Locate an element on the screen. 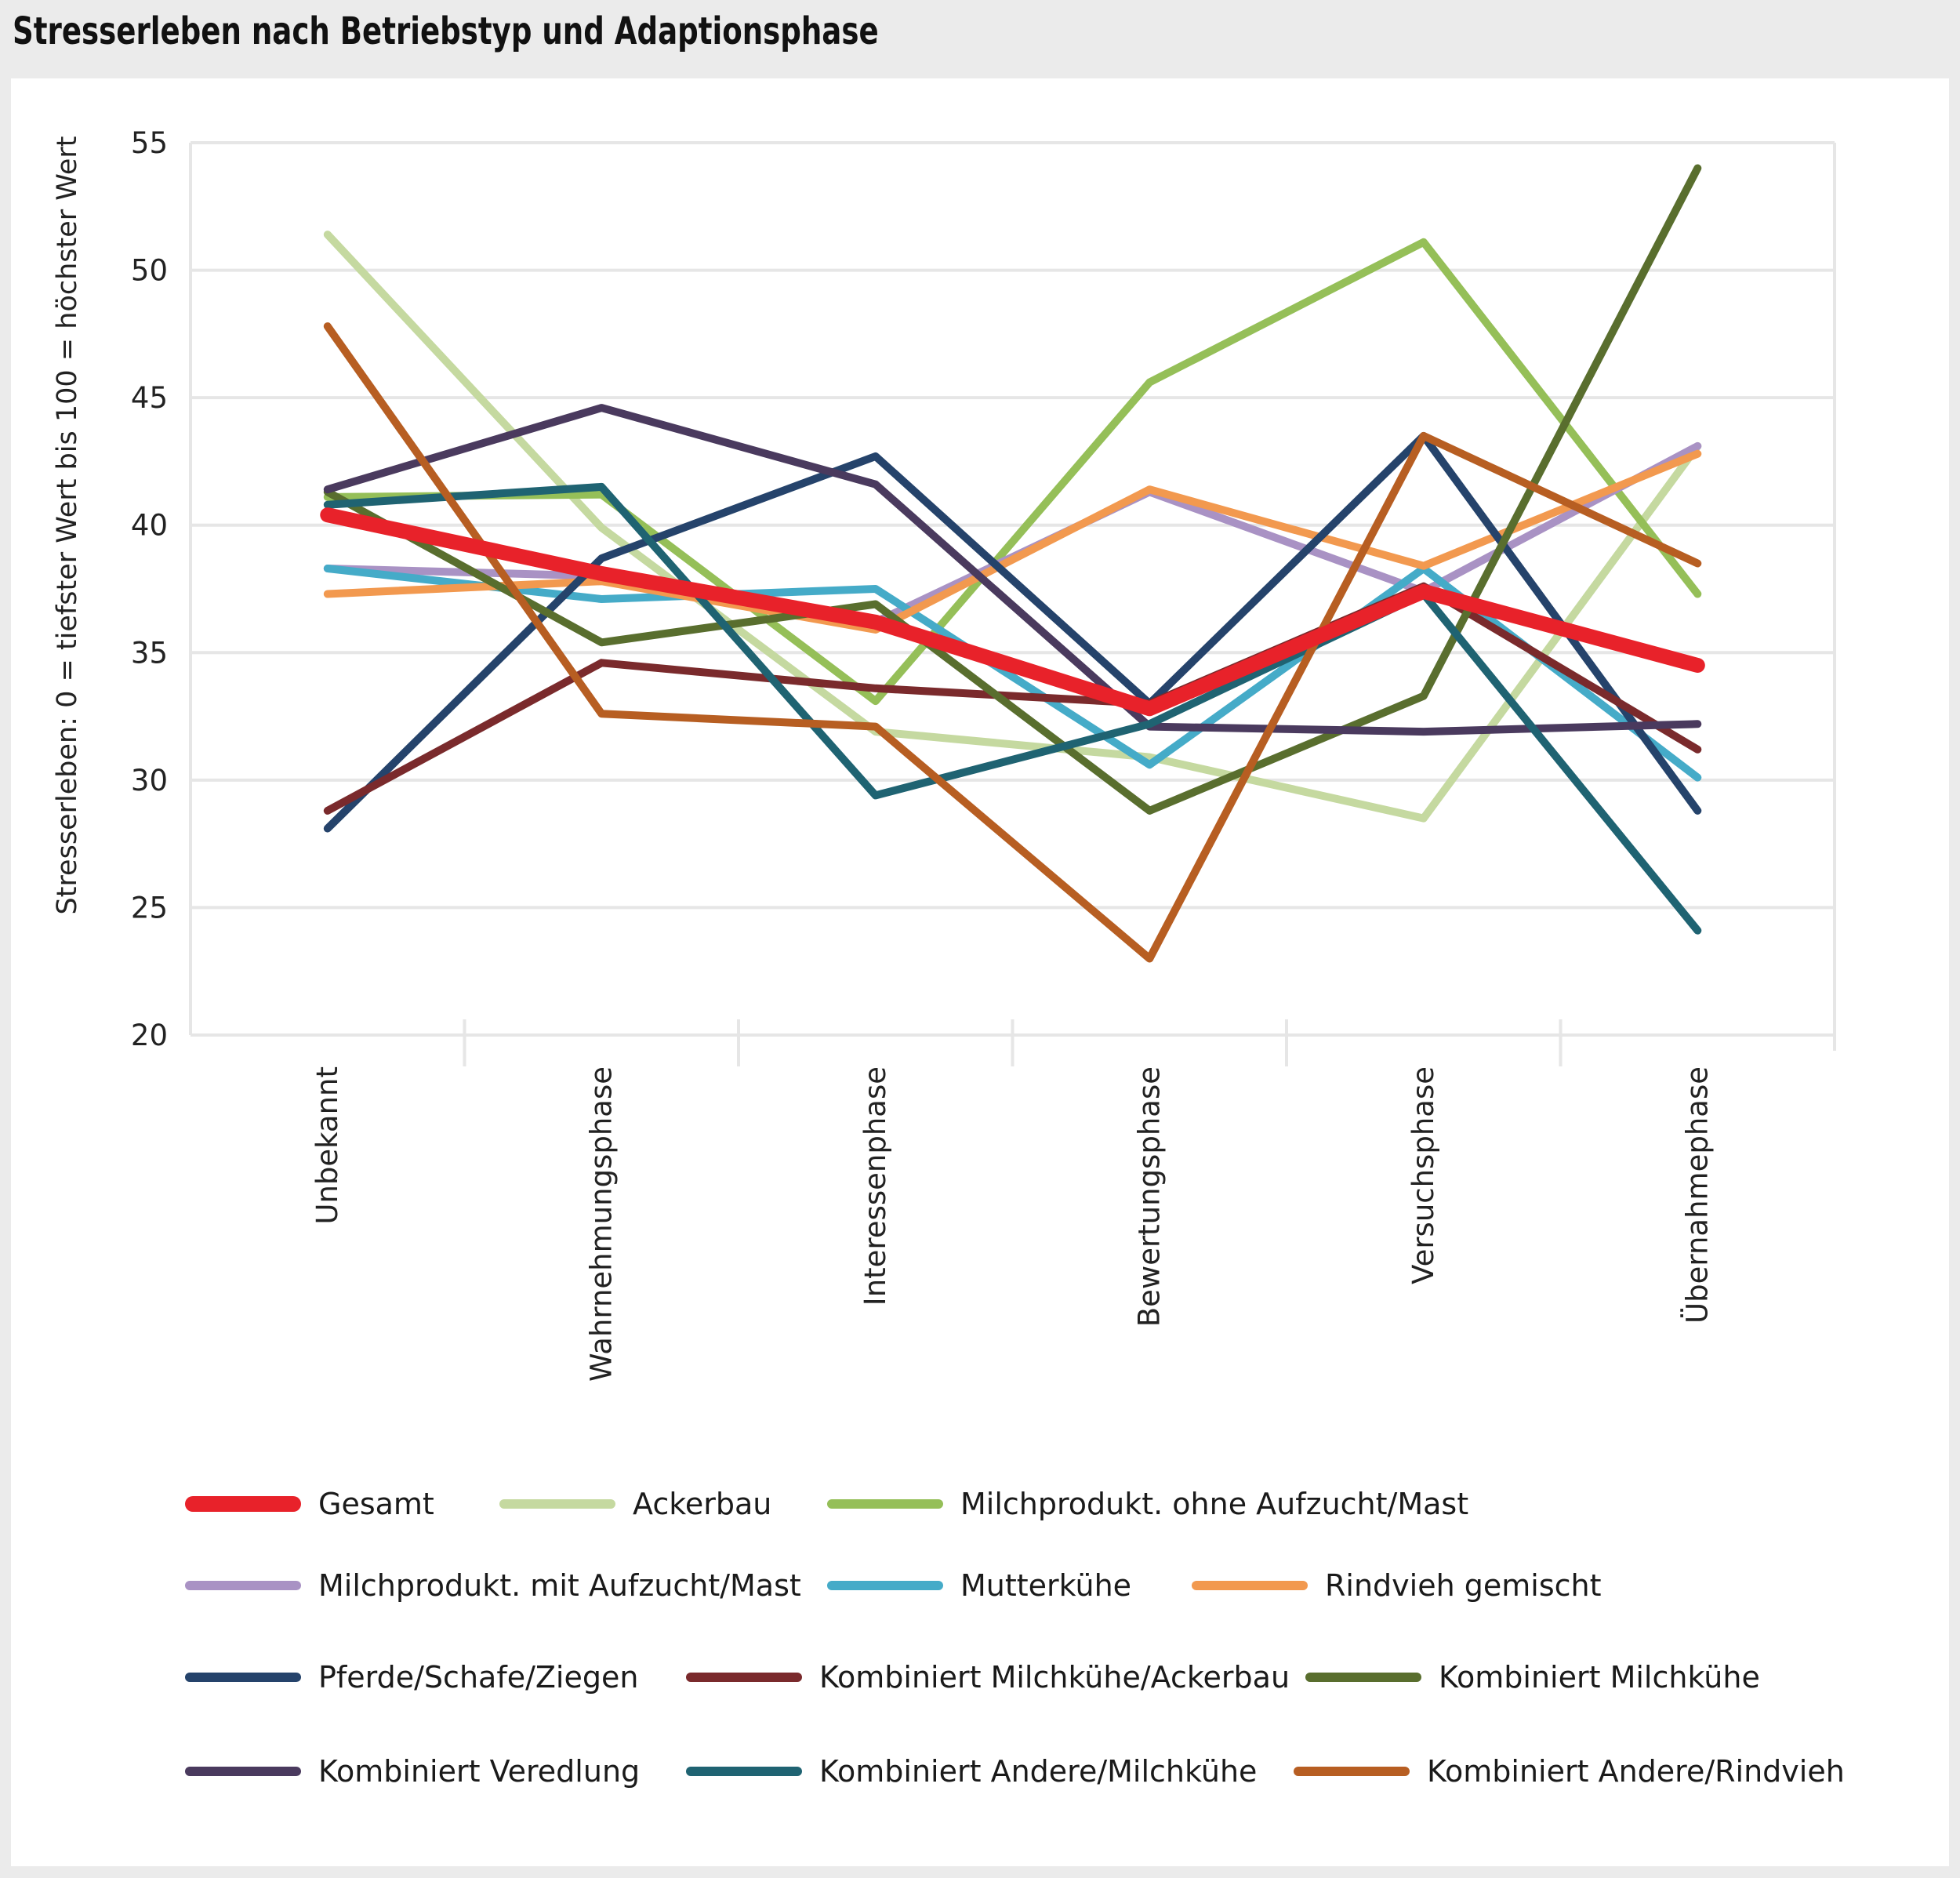 The width and height of the screenshot is (1960, 1878). y-tick-label: 20 is located at coordinates (149, 1035).